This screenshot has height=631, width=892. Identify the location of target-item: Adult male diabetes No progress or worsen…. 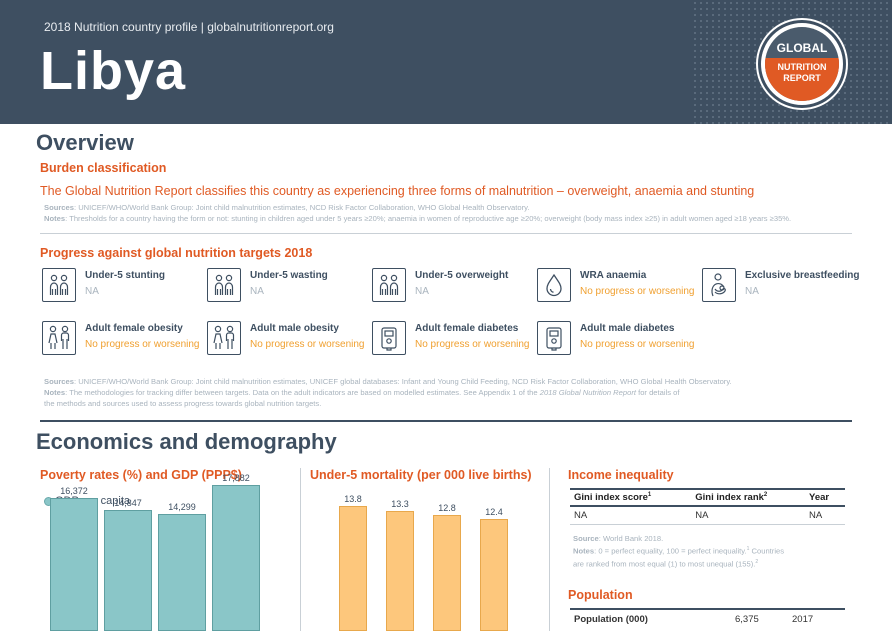
(617, 341).